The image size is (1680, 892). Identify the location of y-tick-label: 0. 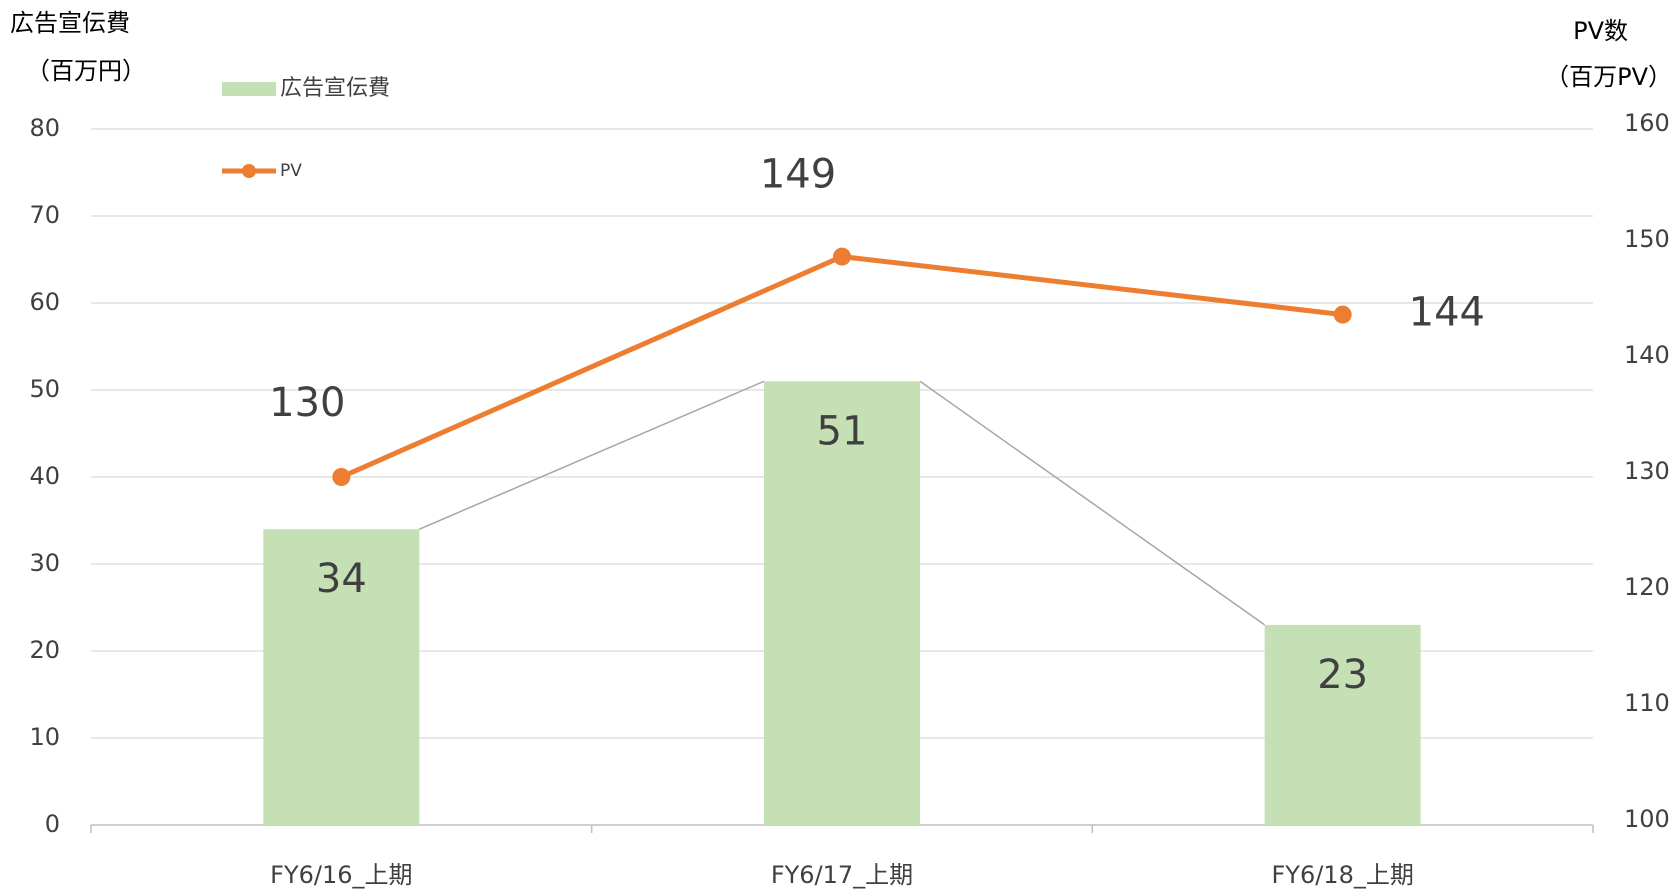
(52, 824).